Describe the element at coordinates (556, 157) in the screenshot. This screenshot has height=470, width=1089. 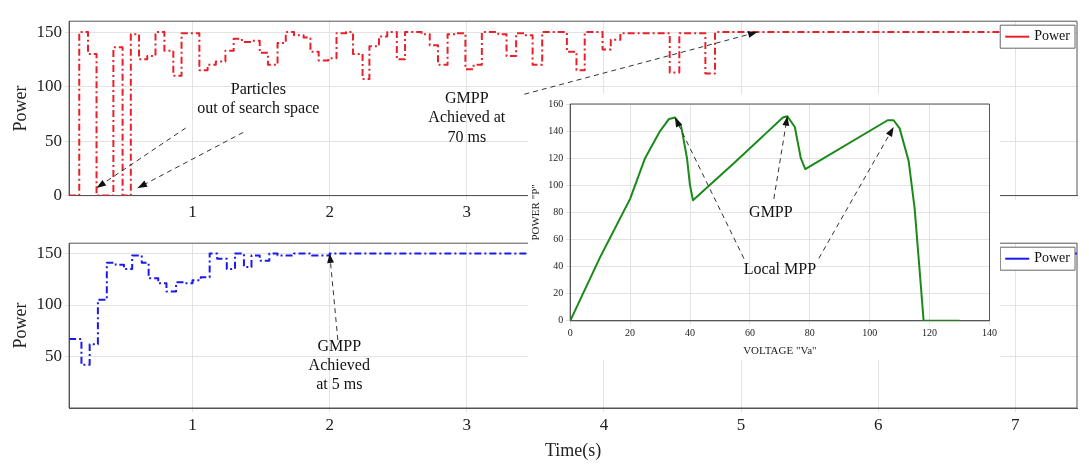
I see `y-tick-label: 120` at that location.